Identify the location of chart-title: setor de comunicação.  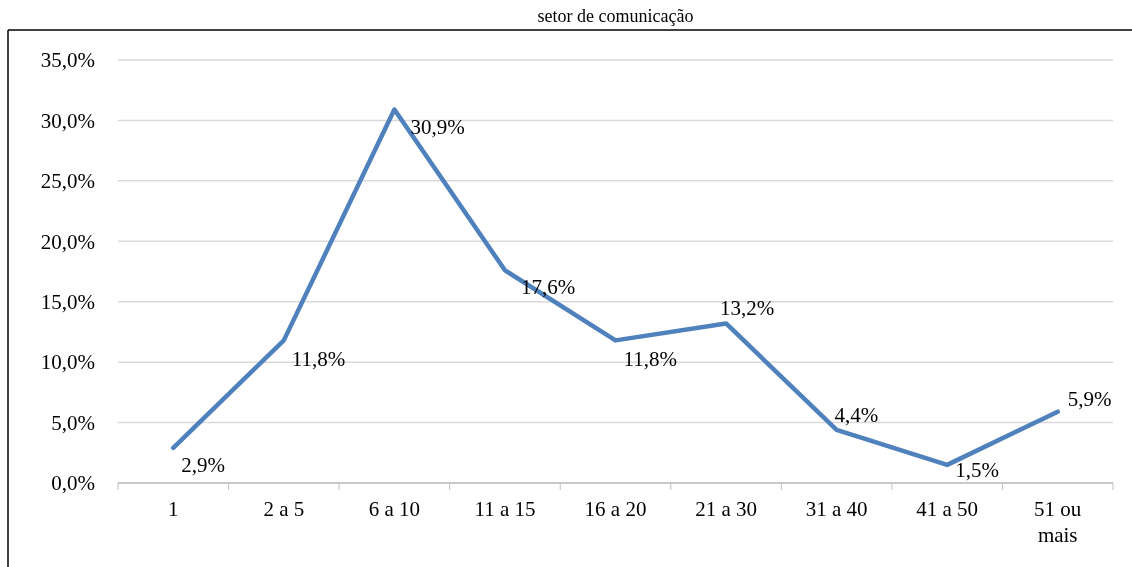
(615, 16).